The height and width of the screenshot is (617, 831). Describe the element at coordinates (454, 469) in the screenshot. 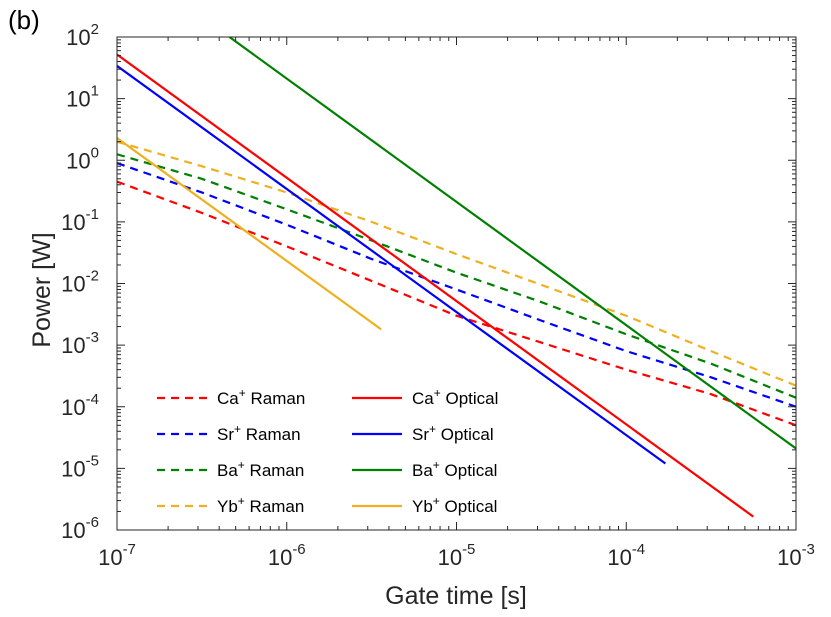

I see `legend-label: Ba+ Optical` at that location.